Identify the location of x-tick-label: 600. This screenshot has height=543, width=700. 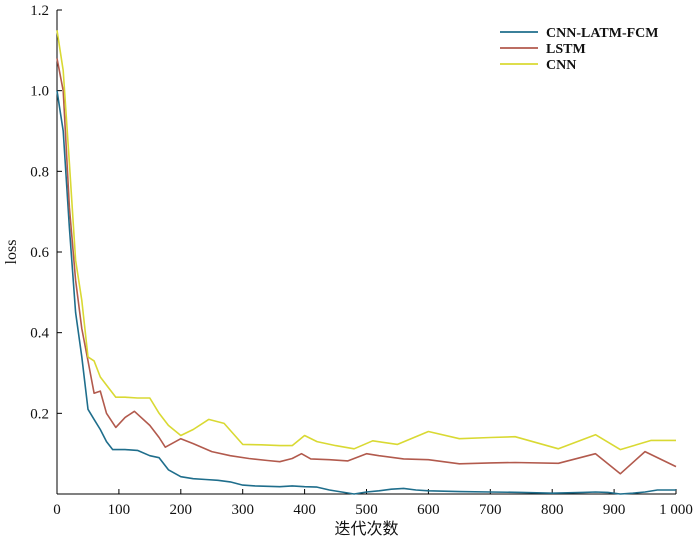
(428, 510).